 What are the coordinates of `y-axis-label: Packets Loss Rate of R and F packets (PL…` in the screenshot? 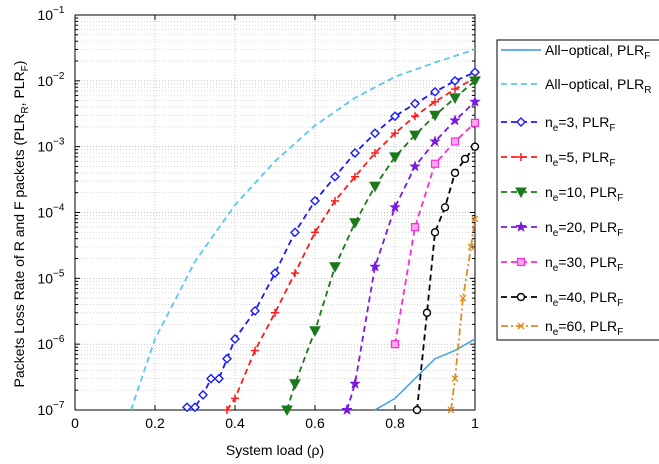 It's located at (21, 224).